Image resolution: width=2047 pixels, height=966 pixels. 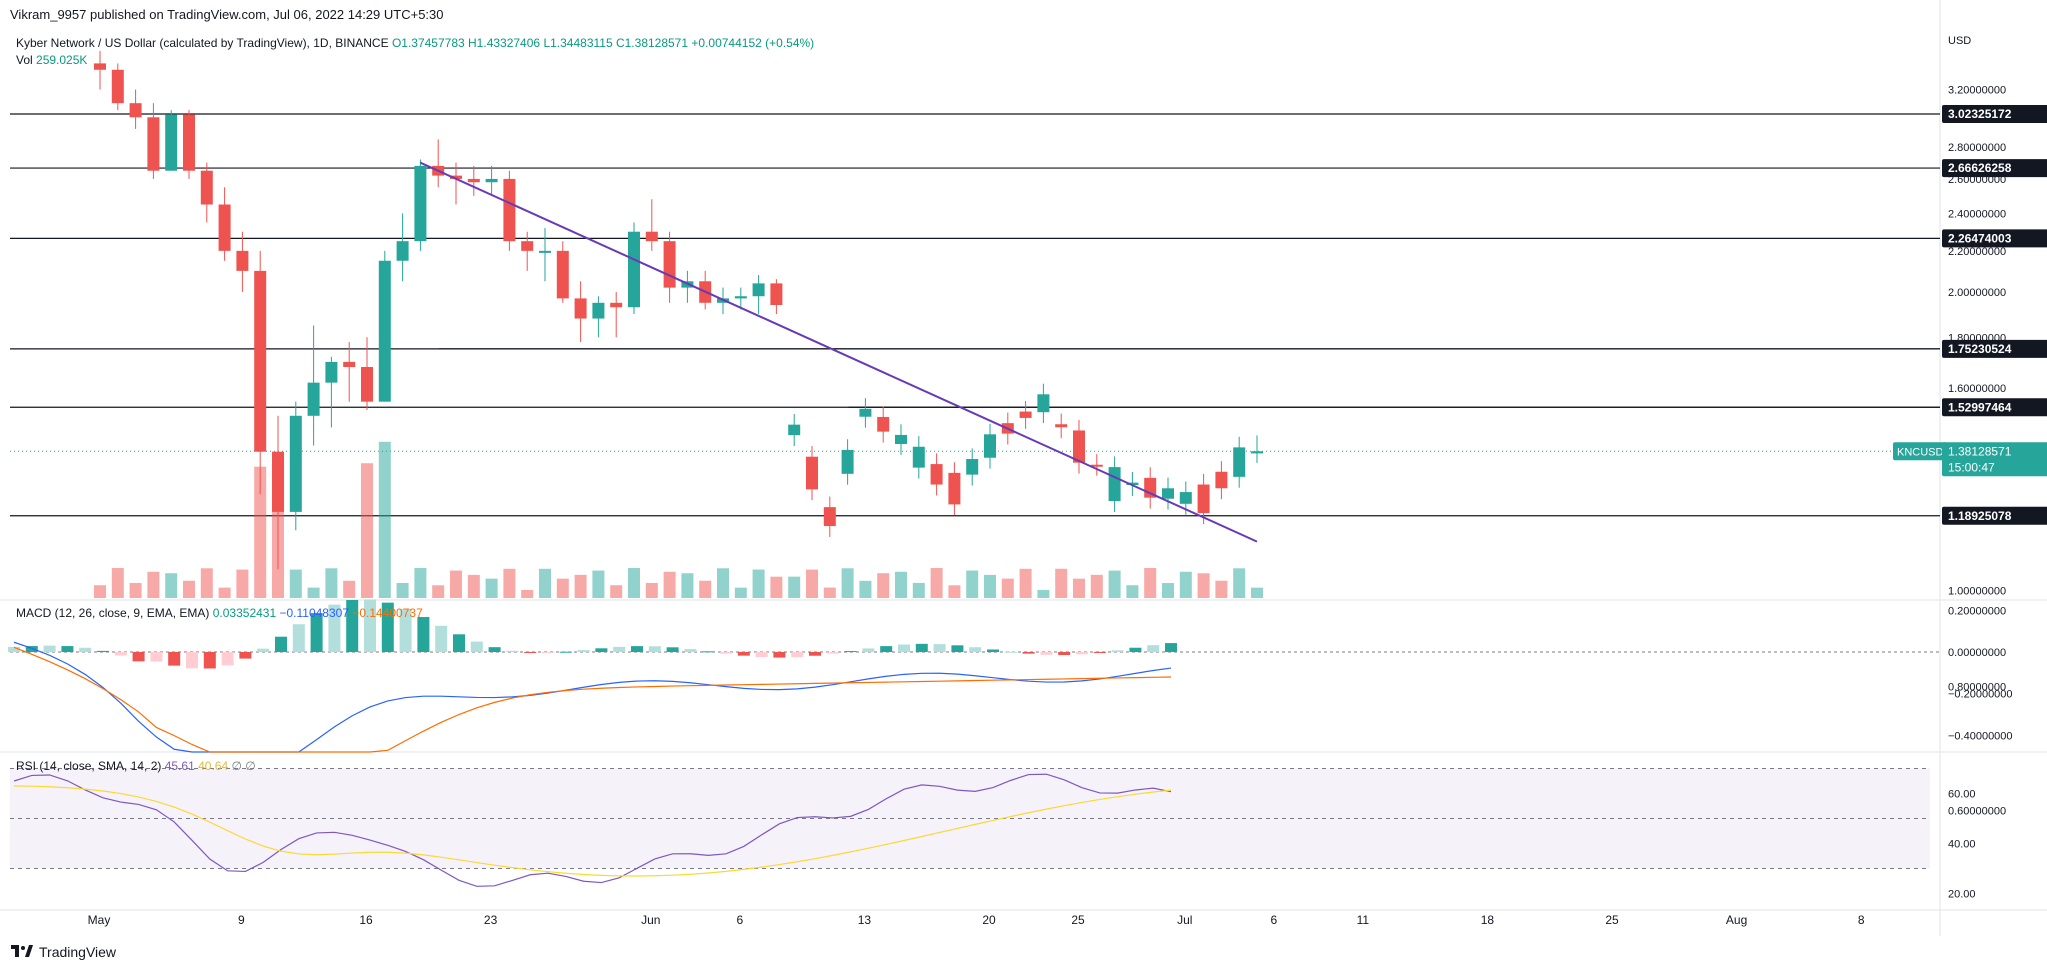 What do you see at coordinates (24, 60) in the screenshot?
I see `volume-label: Vol` at bounding box center [24, 60].